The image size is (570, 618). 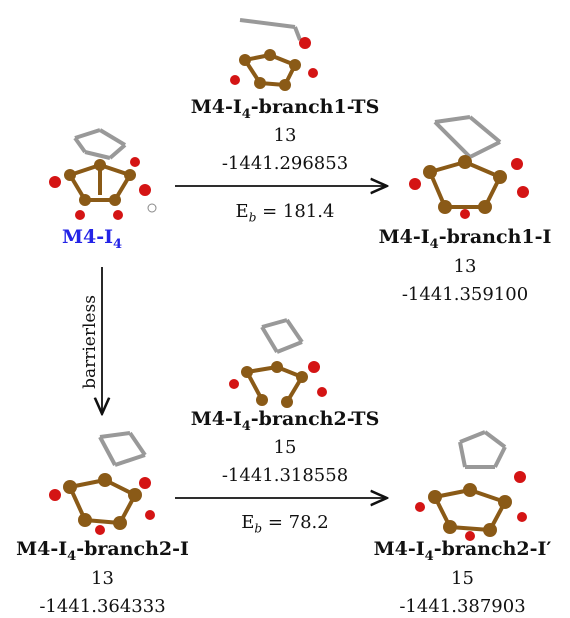 I want to click on edge-bottom-eb: Eb = 78.2, so click(x=285, y=524).